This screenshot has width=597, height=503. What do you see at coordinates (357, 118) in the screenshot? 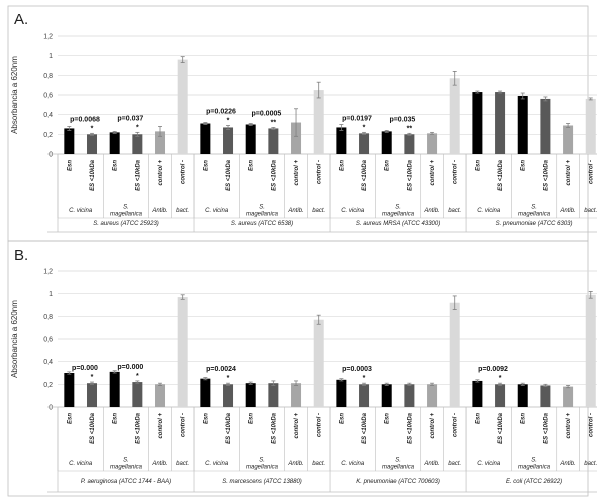
I see `p-value-label: p=0.0197` at bounding box center [357, 118].